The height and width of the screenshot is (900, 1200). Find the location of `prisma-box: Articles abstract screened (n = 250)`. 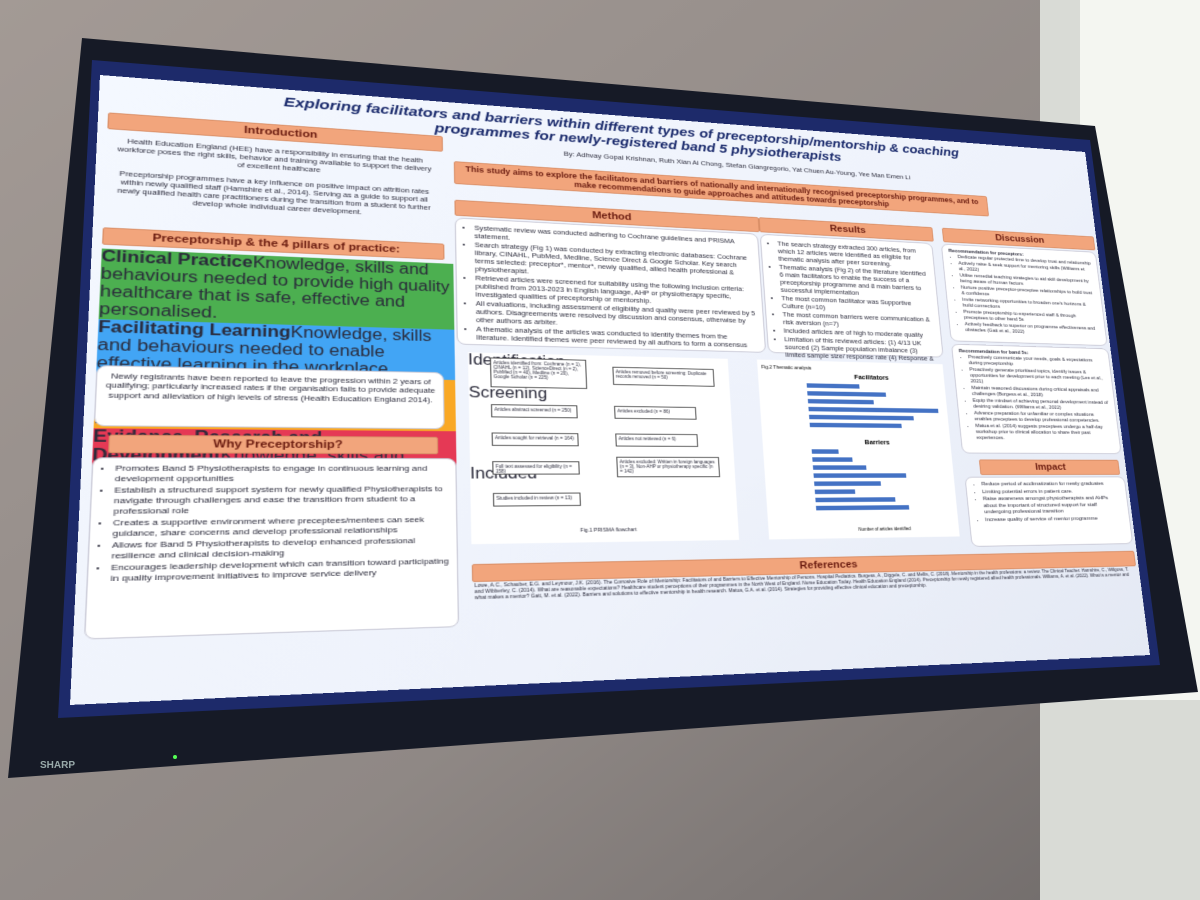

prisma-box: Articles abstract screened (n = 250) is located at coordinates (534, 411).